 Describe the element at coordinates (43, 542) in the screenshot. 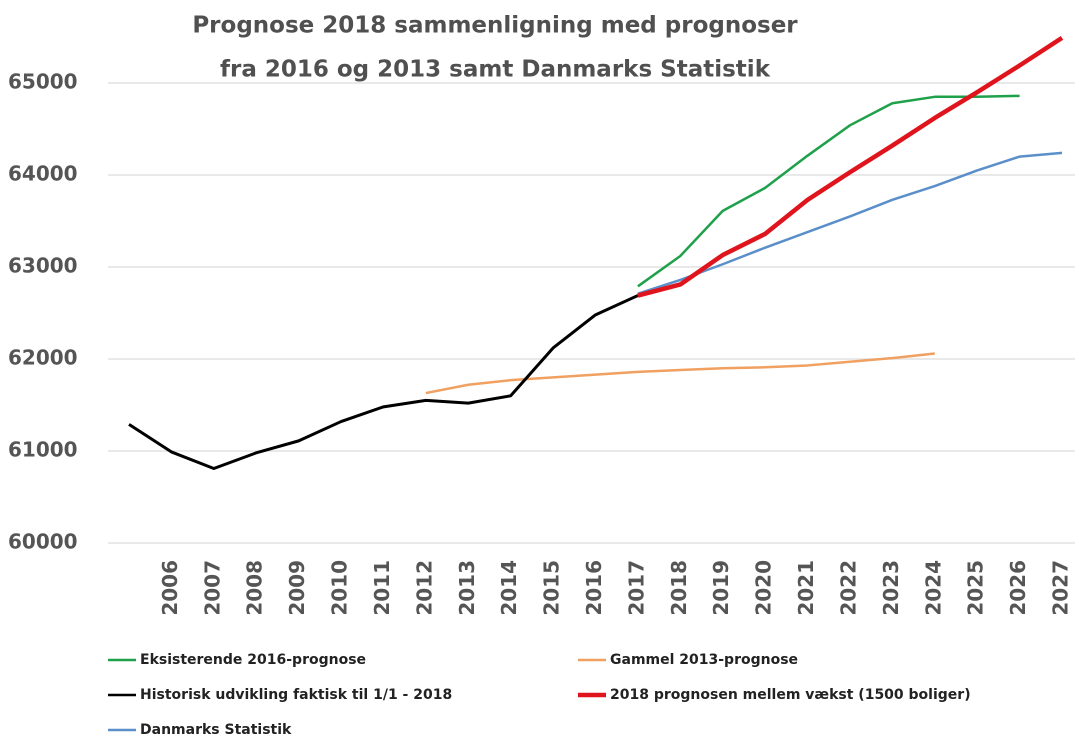

I see `y-tick-label: 60000` at that location.